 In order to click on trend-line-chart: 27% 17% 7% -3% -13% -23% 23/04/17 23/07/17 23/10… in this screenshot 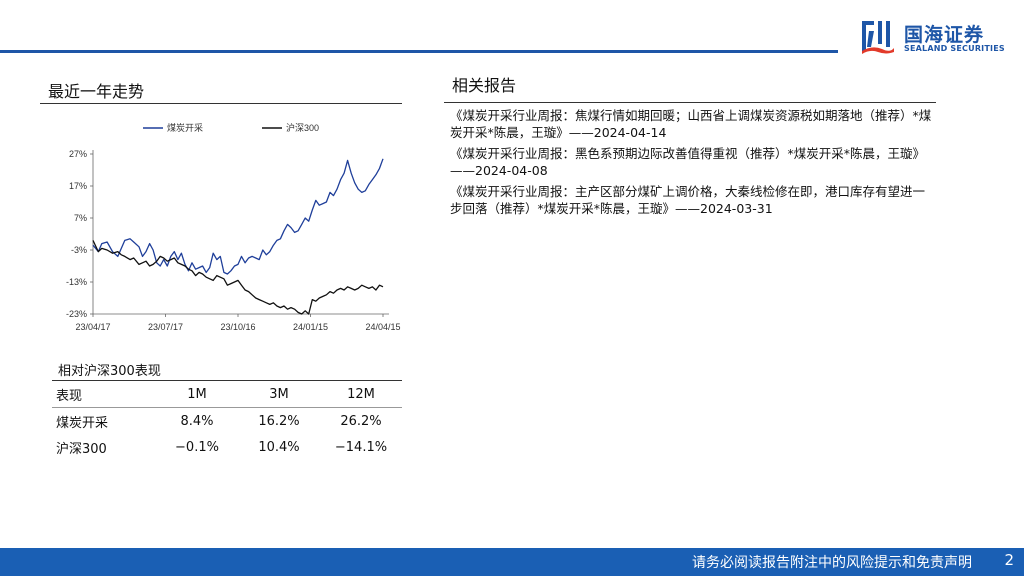, I will do `click(233, 227)`.